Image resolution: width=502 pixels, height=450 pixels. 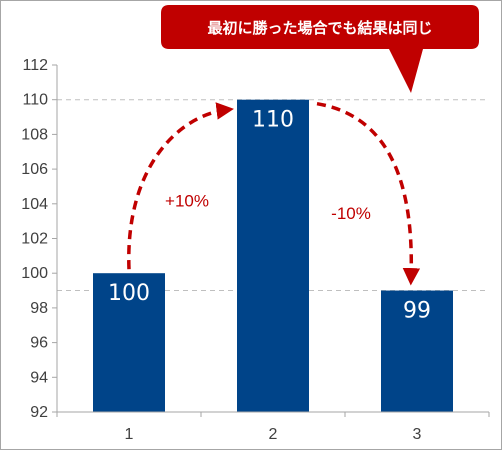 I want to click on y-tick-label-98: 98, so click(x=39, y=308).